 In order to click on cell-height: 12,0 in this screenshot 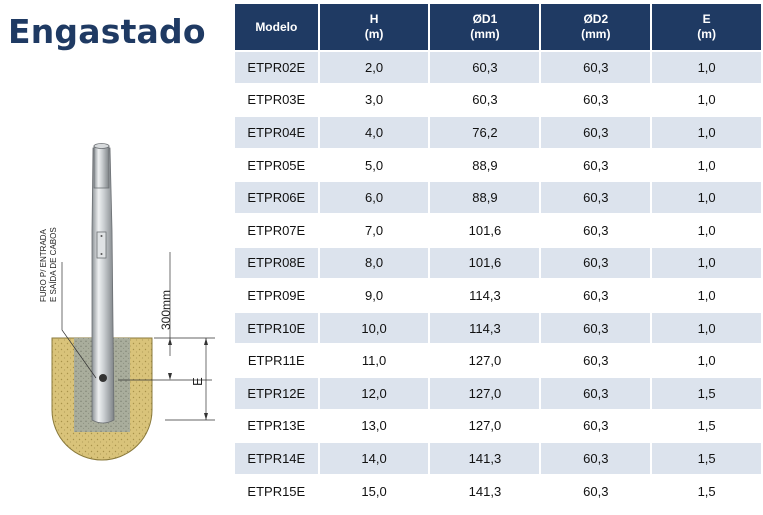, I will do `click(374, 393)`.